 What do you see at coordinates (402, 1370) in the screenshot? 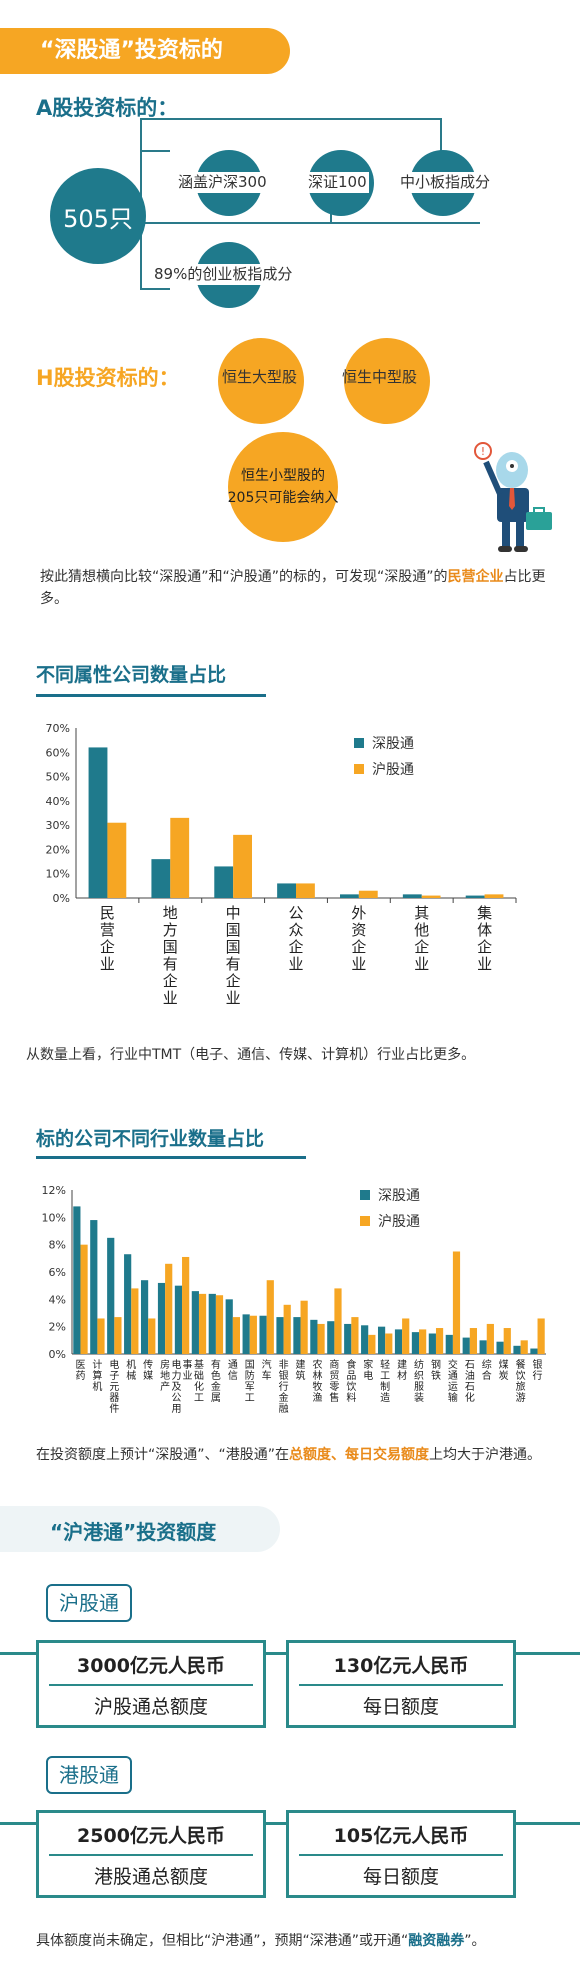
I see `x-tick-label: 建材` at bounding box center [402, 1370].